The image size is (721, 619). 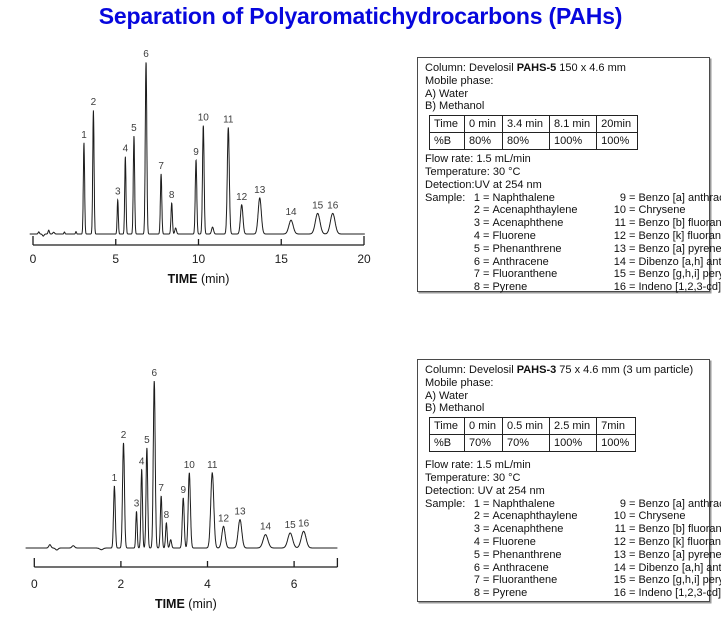 I want to click on sample-number: 4, so click(x=476, y=541).